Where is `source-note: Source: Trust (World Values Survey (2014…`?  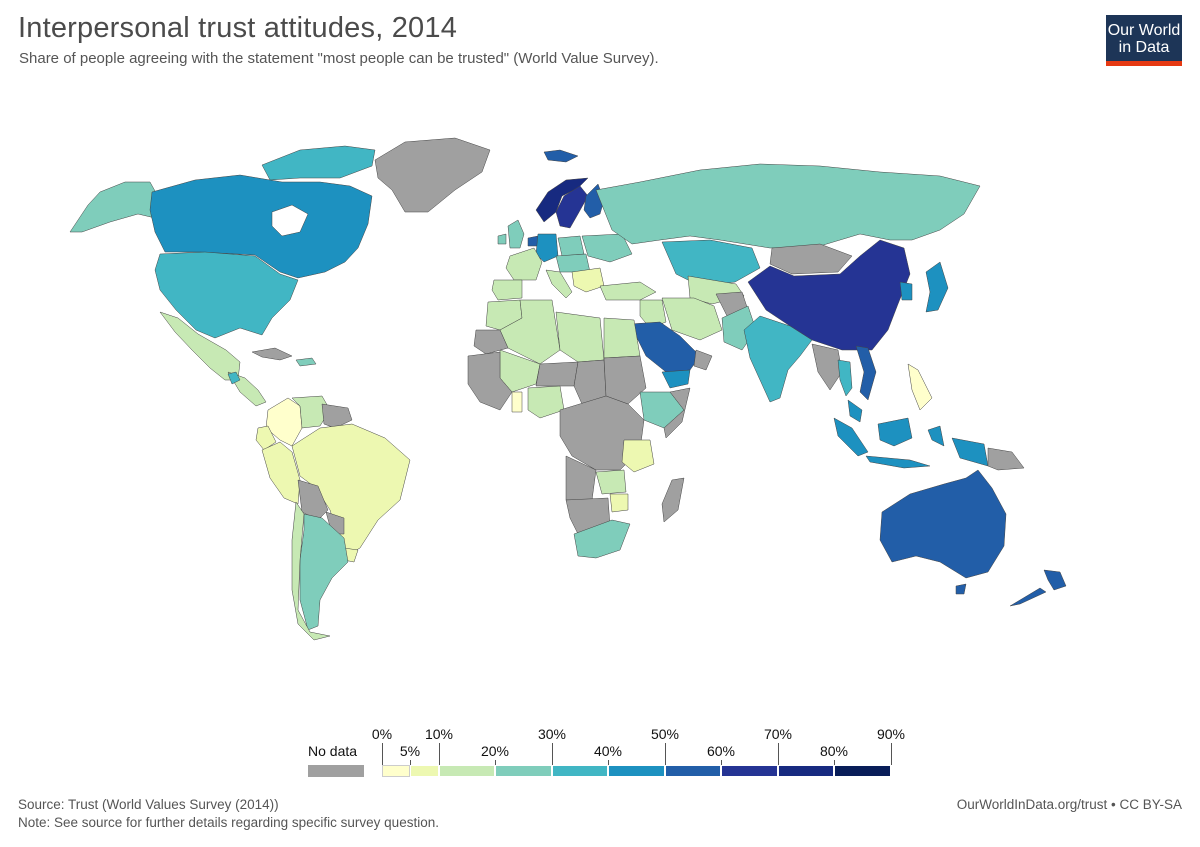 source-note: Source: Trust (World Values Survey (2014… is located at coordinates (148, 804).